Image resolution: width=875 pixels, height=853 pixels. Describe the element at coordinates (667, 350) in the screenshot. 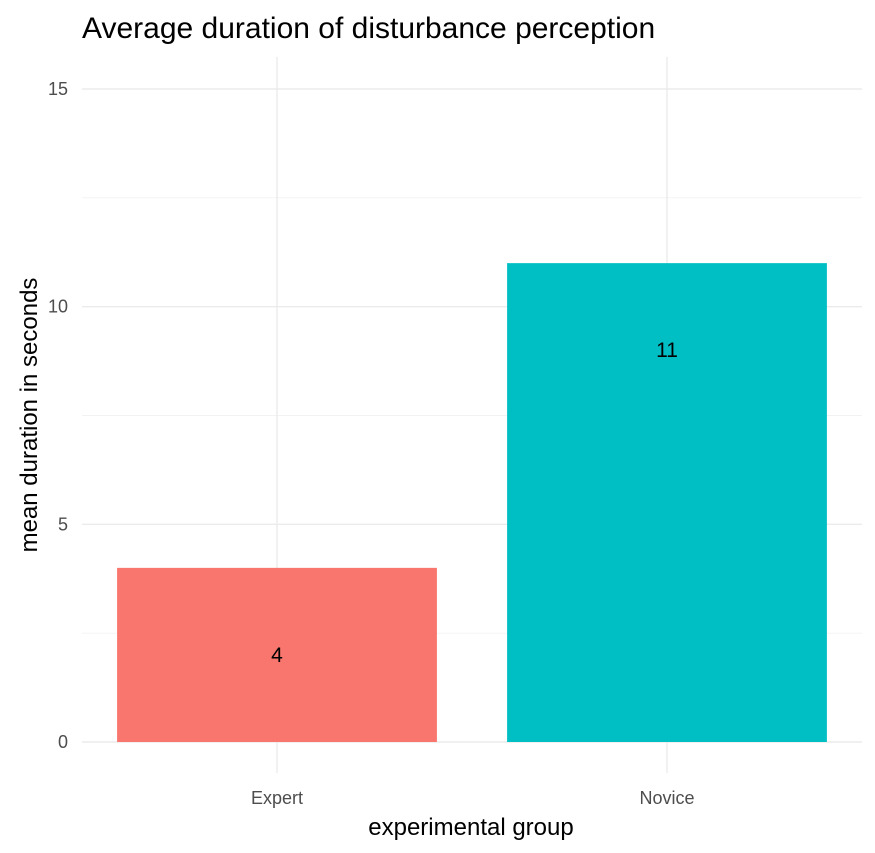

I see `data-label: 11` at that location.